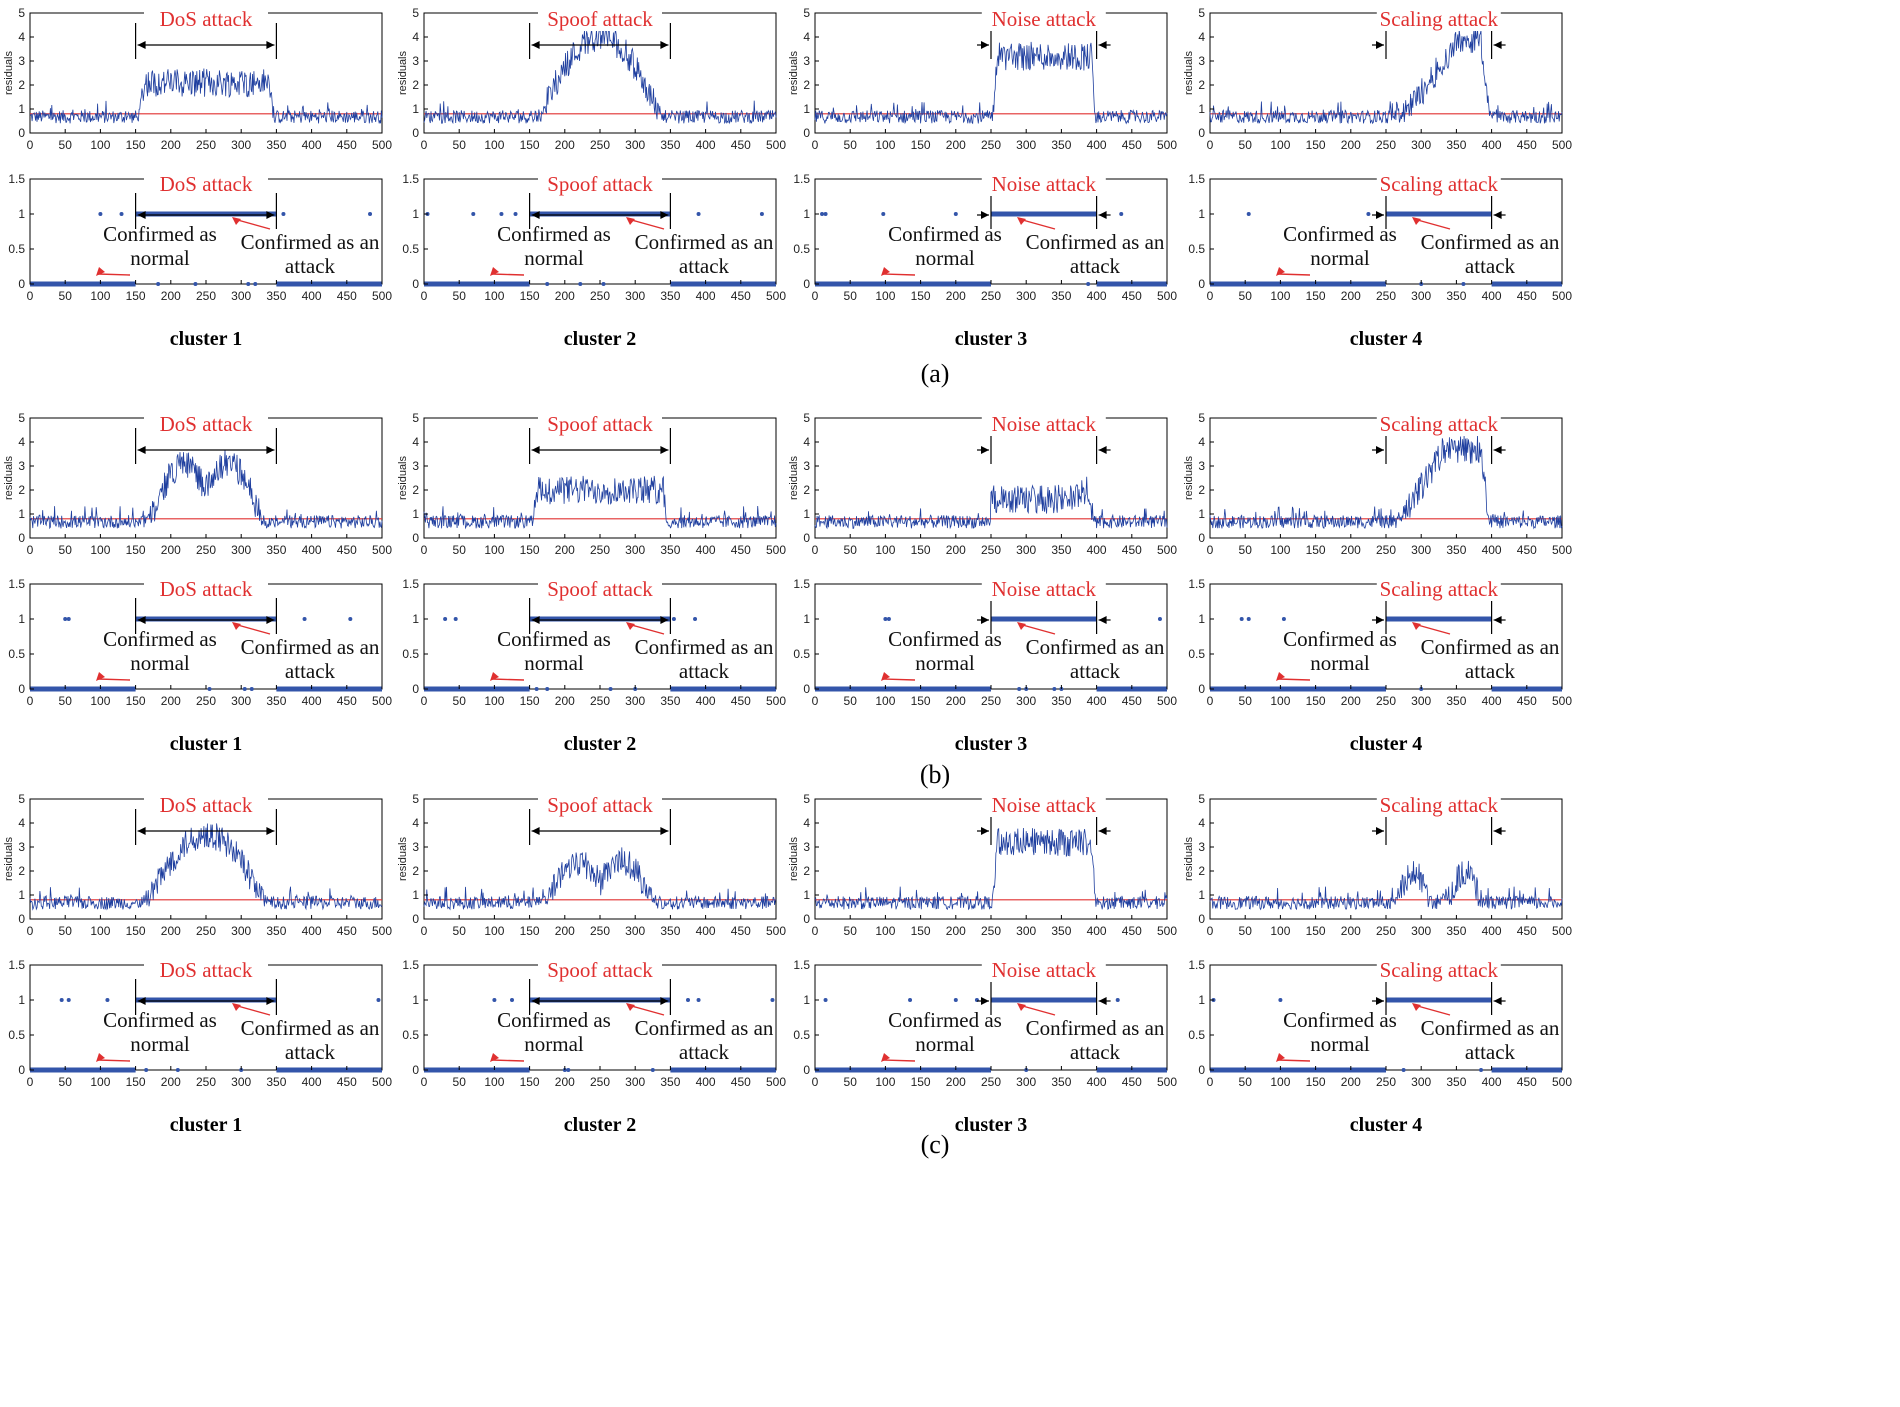 The image size is (1900, 1407). What do you see at coordinates (1490, 1052) in the screenshot?
I see `annotation-attack-line2: attack` at bounding box center [1490, 1052].